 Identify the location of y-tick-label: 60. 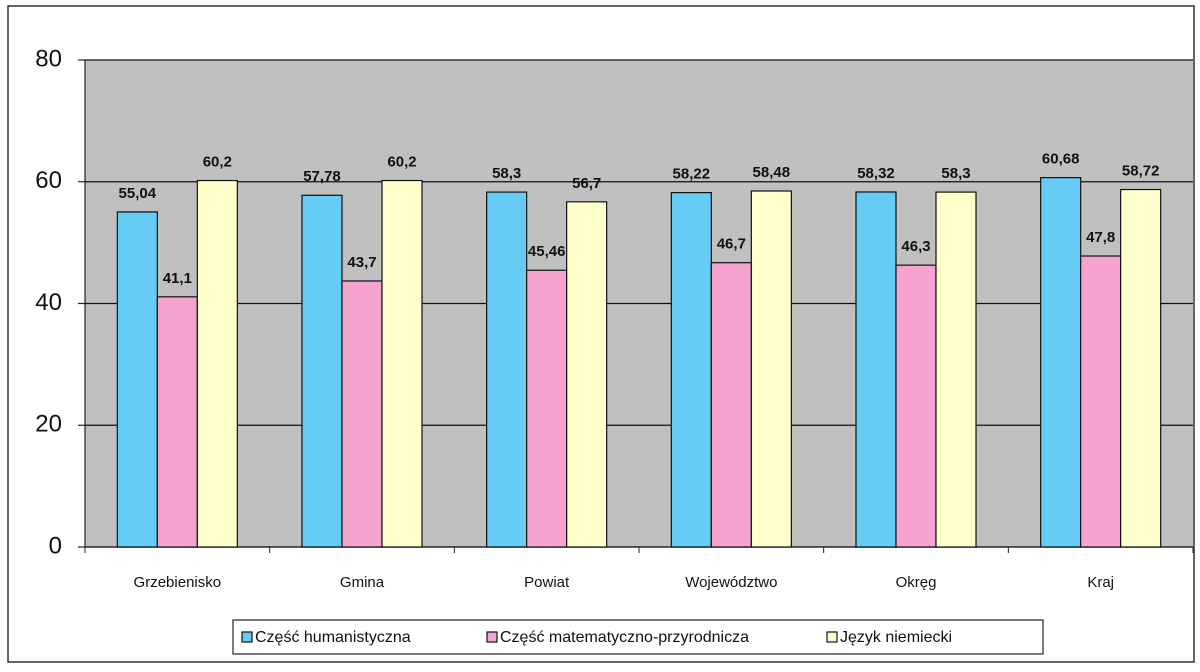
(48, 180).